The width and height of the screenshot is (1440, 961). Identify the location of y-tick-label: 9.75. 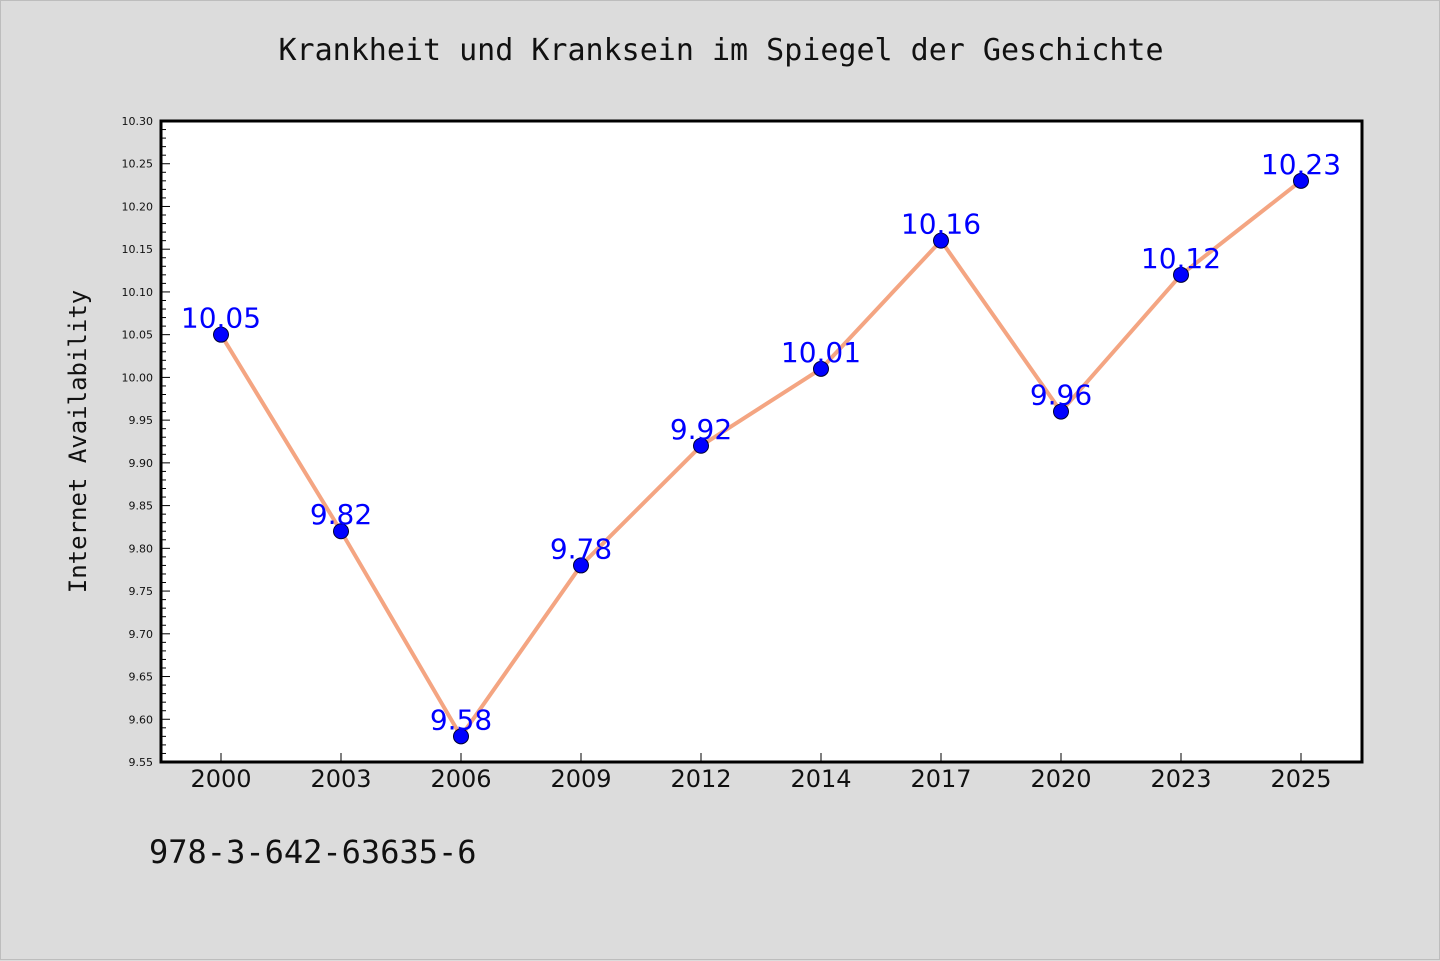
(141, 591).